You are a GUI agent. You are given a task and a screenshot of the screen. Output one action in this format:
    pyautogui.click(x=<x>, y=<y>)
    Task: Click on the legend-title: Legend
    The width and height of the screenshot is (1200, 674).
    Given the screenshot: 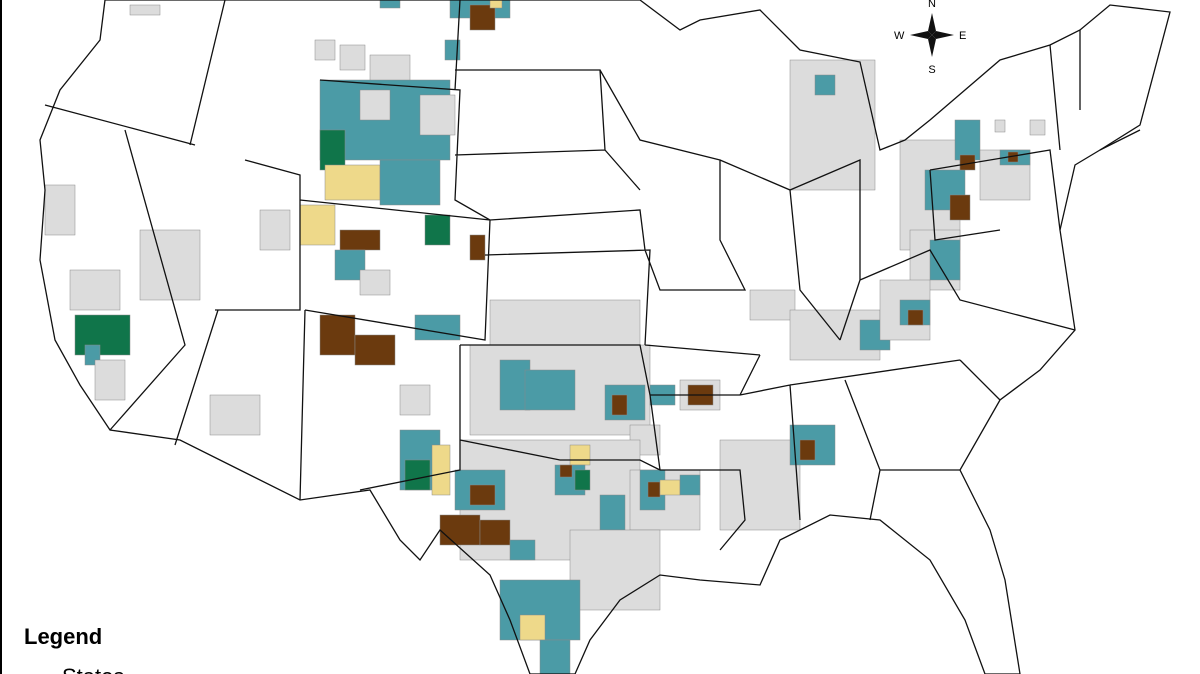 What is the action you would take?
    pyautogui.click(x=63, y=636)
    